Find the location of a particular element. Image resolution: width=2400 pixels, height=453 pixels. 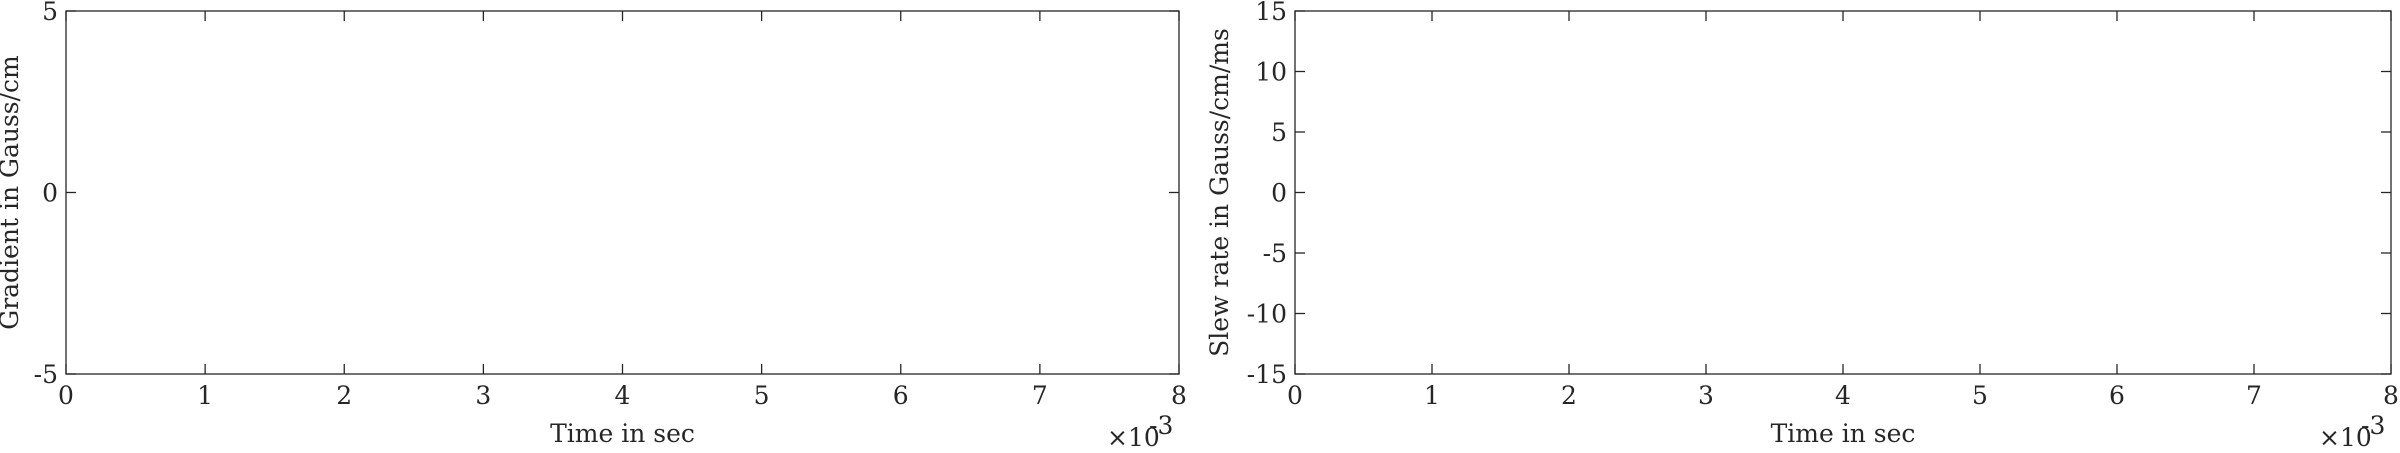

y-tick-label: -10 is located at coordinates (1267, 314).